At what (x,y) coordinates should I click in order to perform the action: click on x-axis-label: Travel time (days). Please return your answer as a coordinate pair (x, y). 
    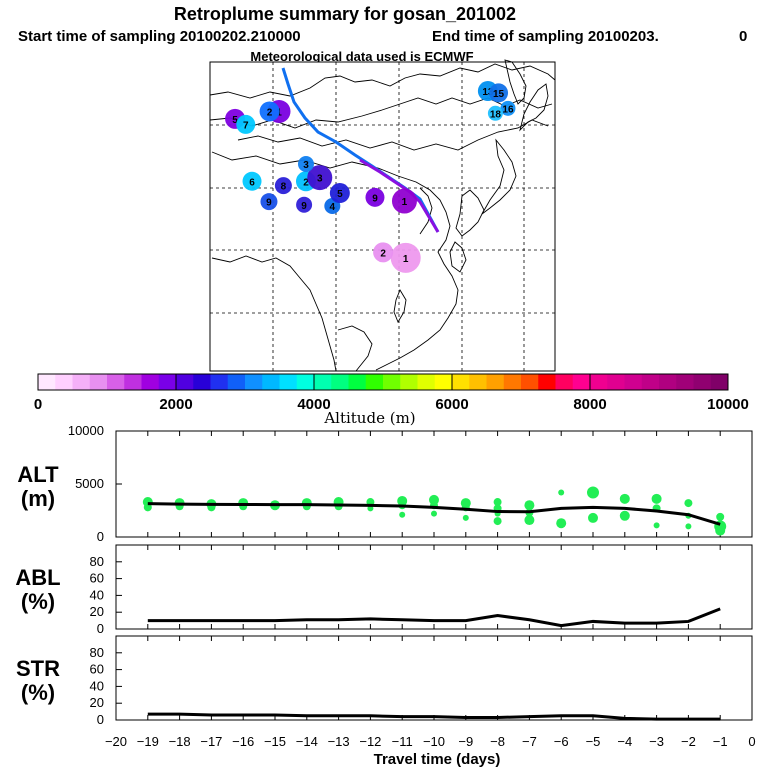
    Looking at the image, I should click on (437, 759).